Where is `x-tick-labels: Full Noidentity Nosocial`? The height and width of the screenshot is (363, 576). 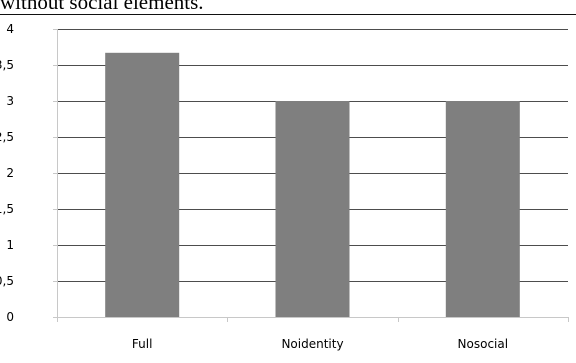
x-tick-labels: Full Noidentity Nosocial is located at coordinates (320, 344).